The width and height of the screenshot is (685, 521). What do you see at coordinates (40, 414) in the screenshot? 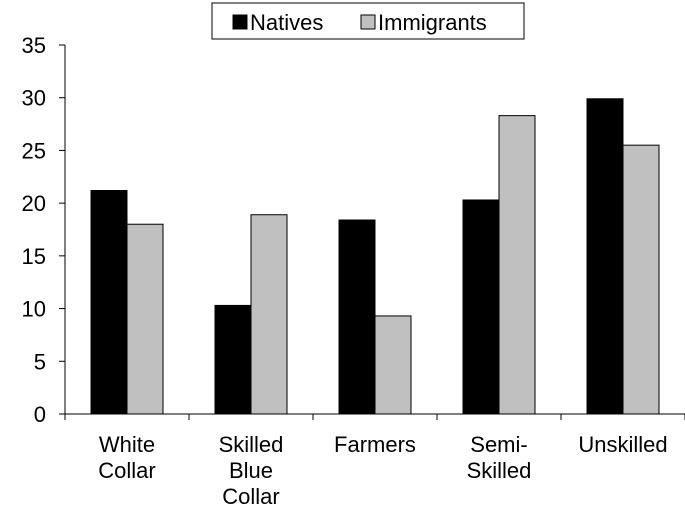
I see `y-tick-label: 0` at bounding box center [40, 414].